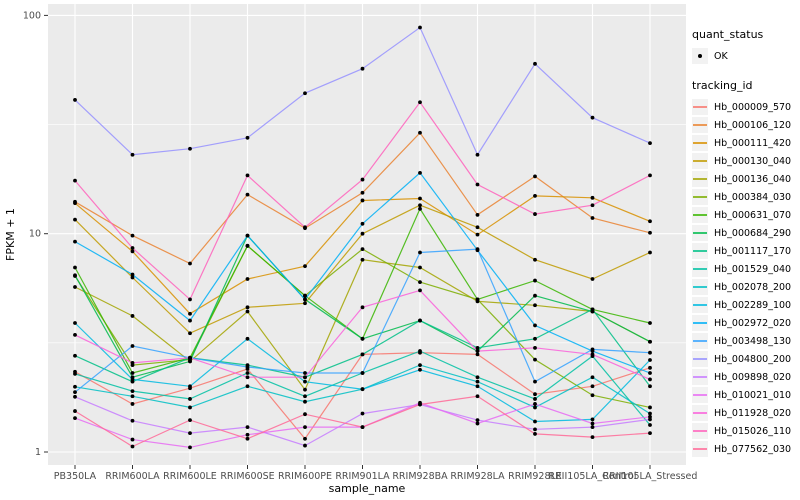 This screenshot has height=500, width=800. I want to click on legend-item-Hb_000009_570: Hb_000009_570, so click(745, 107).